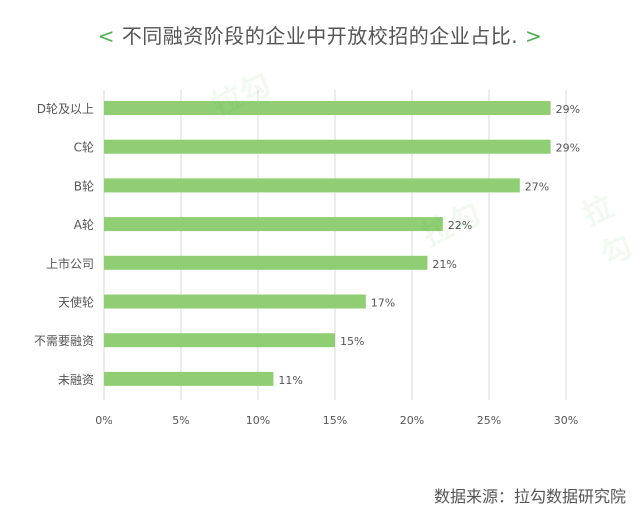 The width and height of the screenshot is (640, 523). Describe the element at coordinates (84, 186) in the screenshot. I see `category-label: B轮` at that location.